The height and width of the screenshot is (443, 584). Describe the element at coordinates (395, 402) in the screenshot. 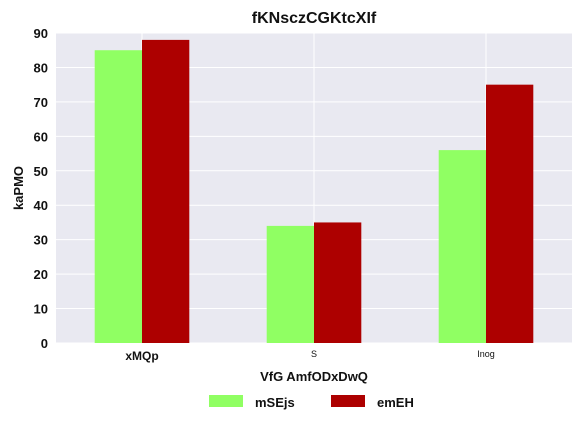

I see `legend-label-emEH: emEH` at that location.